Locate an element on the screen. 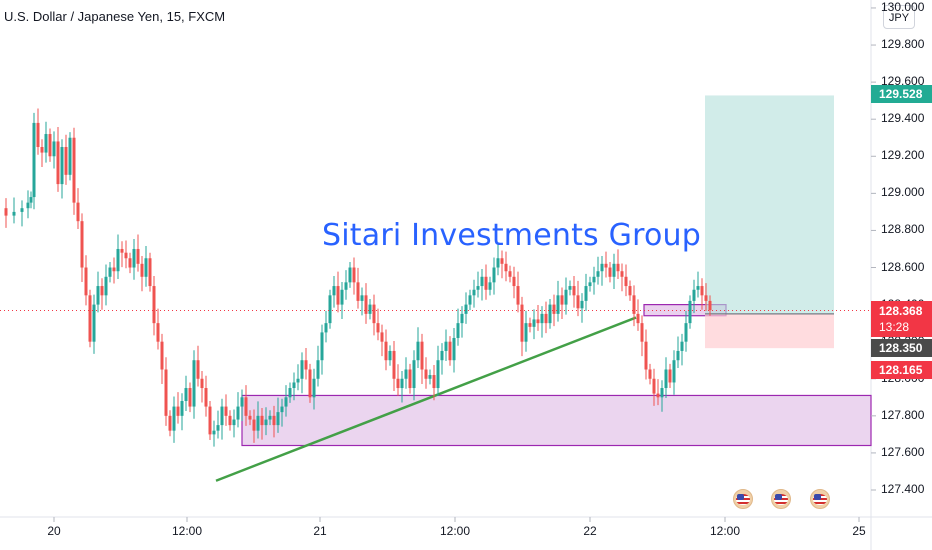 This screenshot has width=932, height=550. price-tick-label: 129.600 is located at coordinates (903, 81).